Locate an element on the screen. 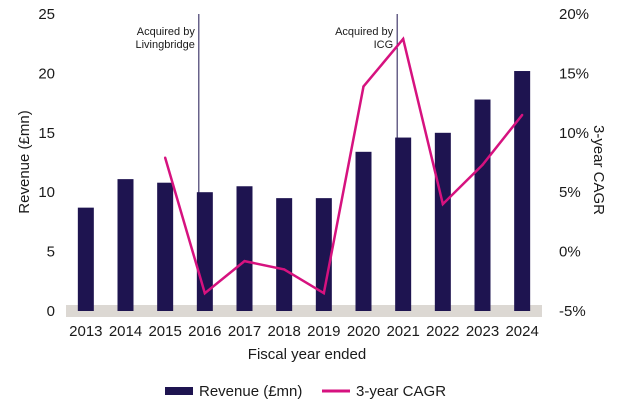 The height and width of the screenshot is (411, 624). y-axis-title: Revenue (£mn) is located at coordinates (24, 161).